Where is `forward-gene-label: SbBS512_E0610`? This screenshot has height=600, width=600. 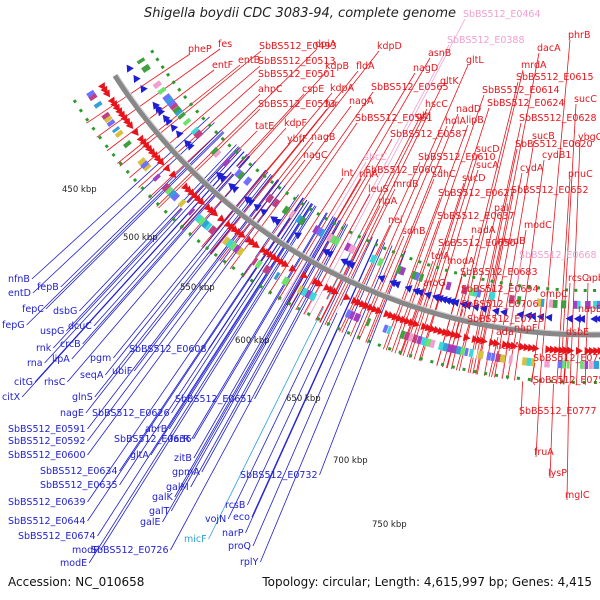
forward-gene-label: SbBS512_E0610 is located at coordinates (457, 157).